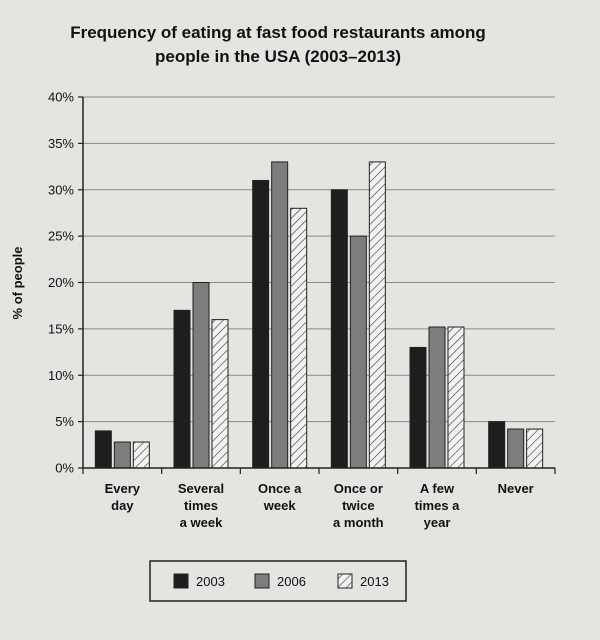  I want to click on y-tick-label: 5%, so click(64, 421).